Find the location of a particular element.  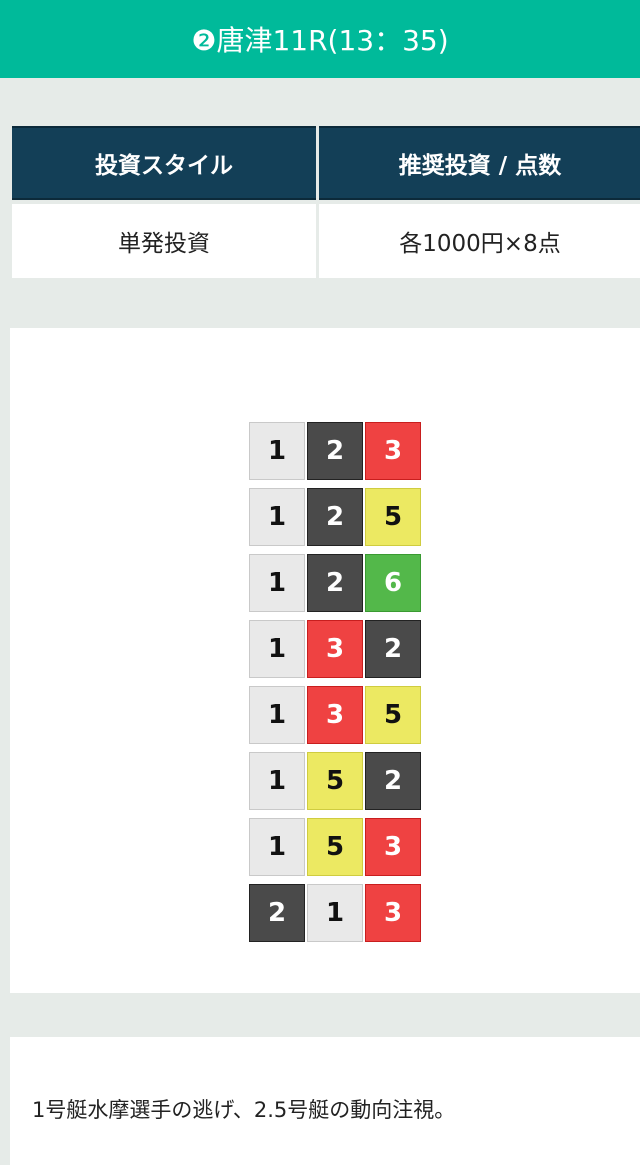

header-style: 投資スタイル is located at coordinates (164, 163).